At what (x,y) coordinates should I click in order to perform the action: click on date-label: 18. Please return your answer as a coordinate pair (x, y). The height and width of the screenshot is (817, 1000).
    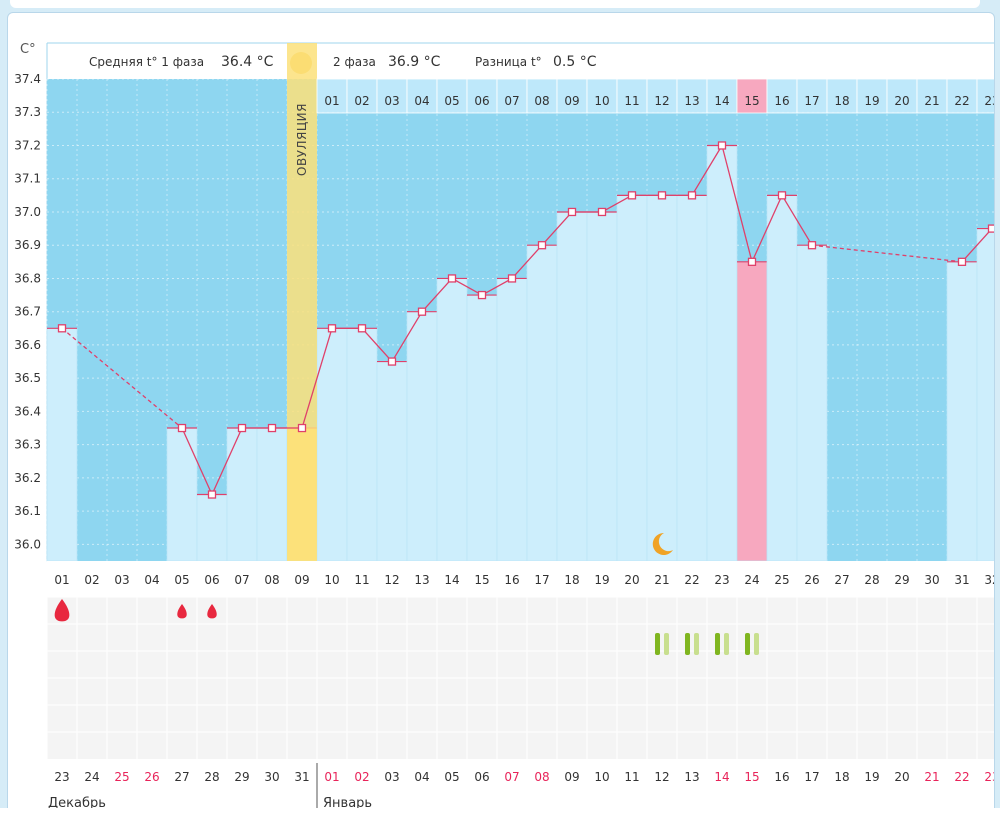
    Looking at the image, I should click on (841, 777).